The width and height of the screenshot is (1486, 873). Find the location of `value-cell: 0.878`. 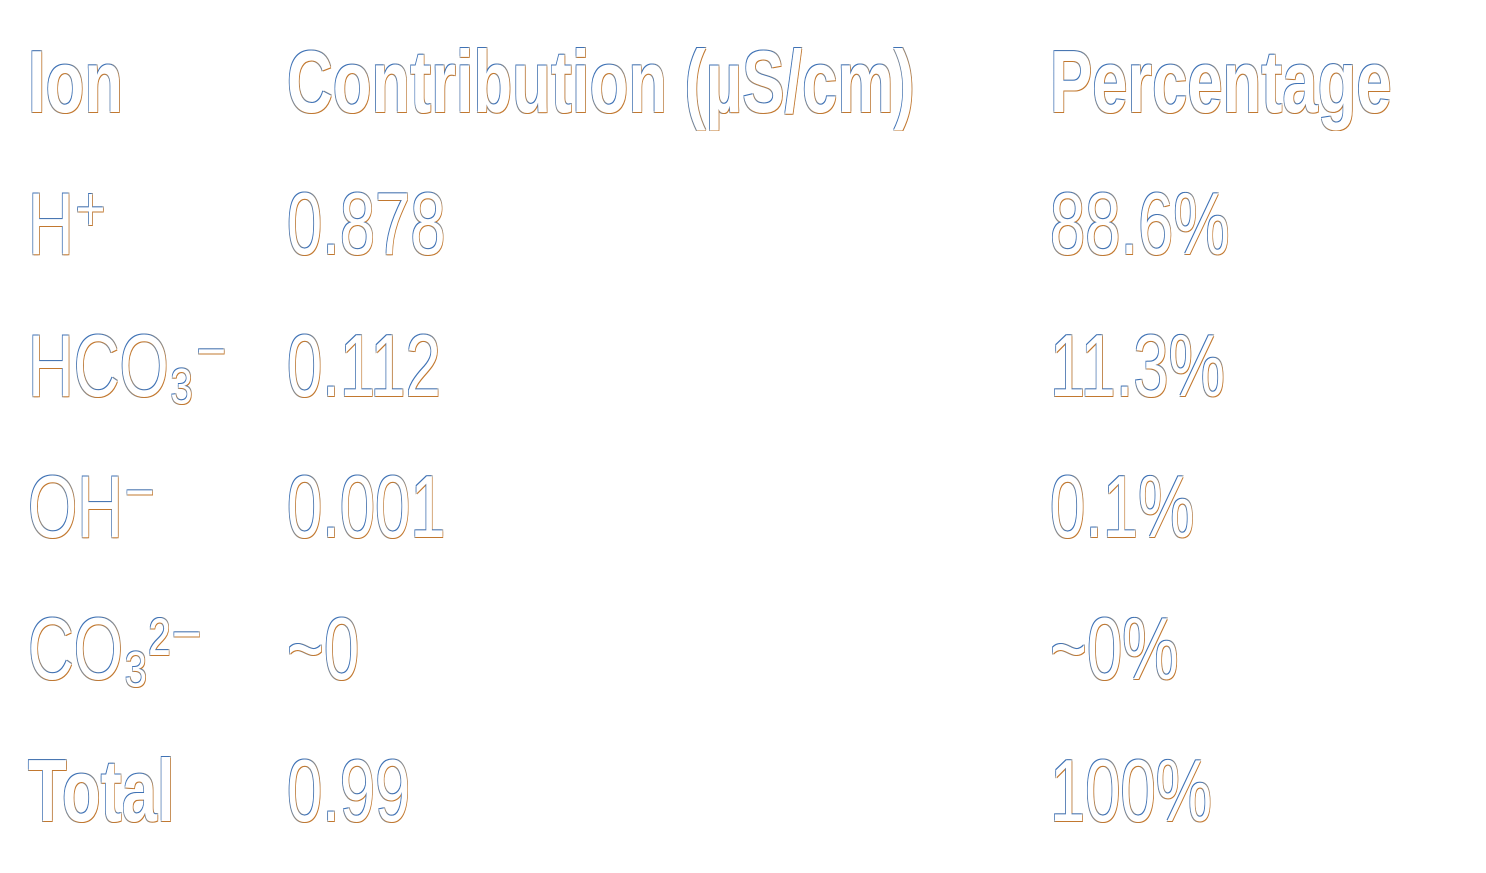

value-cell: 0.878 is located at coordinates (366, 223).